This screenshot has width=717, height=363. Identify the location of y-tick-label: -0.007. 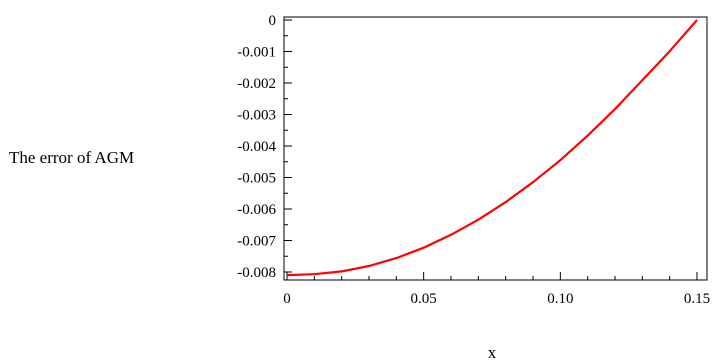
(256, 242).